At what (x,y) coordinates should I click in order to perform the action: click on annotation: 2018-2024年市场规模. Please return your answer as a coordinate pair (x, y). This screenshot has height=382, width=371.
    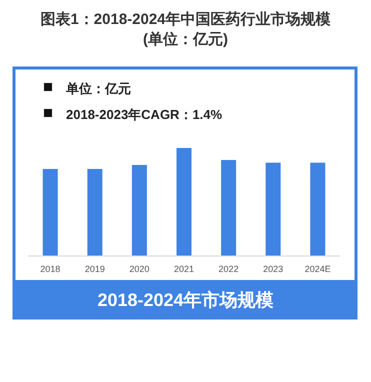
    Looking at the image, I should click on (185, 300).